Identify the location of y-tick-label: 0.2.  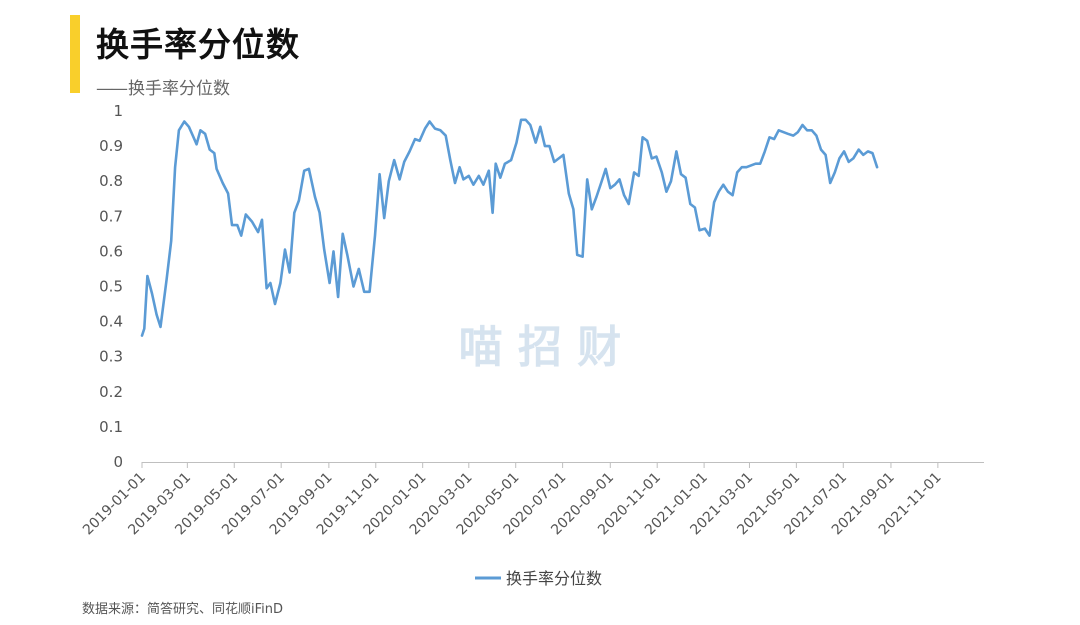
(111, 392).